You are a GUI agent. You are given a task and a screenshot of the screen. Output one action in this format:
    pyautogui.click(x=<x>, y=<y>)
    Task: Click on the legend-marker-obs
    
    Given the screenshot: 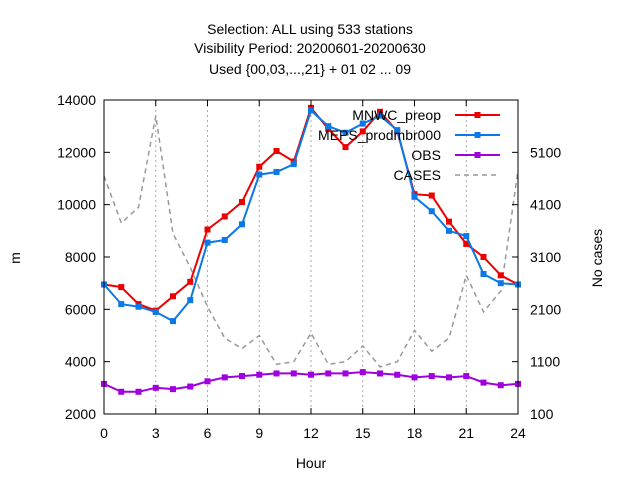 What is the action you would take?
    pyautogui.click(x=477, y=155)
    